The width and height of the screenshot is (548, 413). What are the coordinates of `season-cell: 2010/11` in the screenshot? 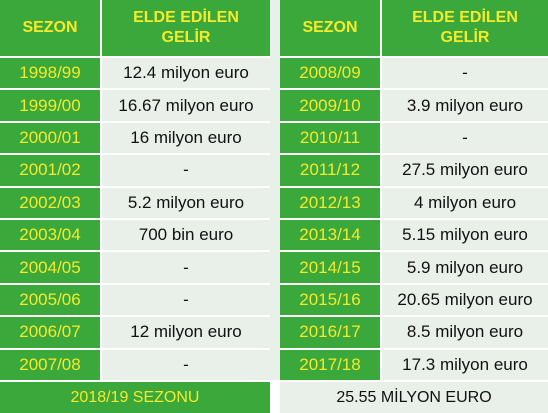 It's located at (330, 137).